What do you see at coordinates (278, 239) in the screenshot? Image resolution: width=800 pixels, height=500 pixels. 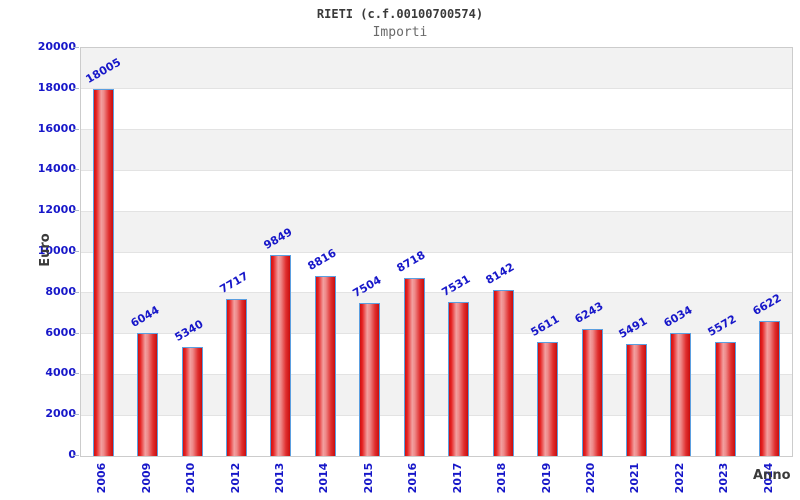 I see `bar-value-label: 9849` at bounding box center [278, 239].